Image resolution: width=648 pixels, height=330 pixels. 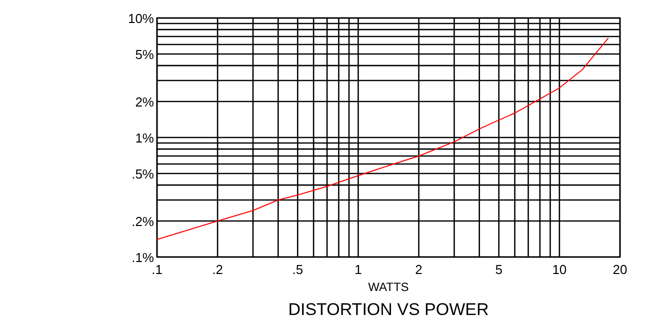 I want to click on y-tick-label: 5%, so click(x=144, y=54).